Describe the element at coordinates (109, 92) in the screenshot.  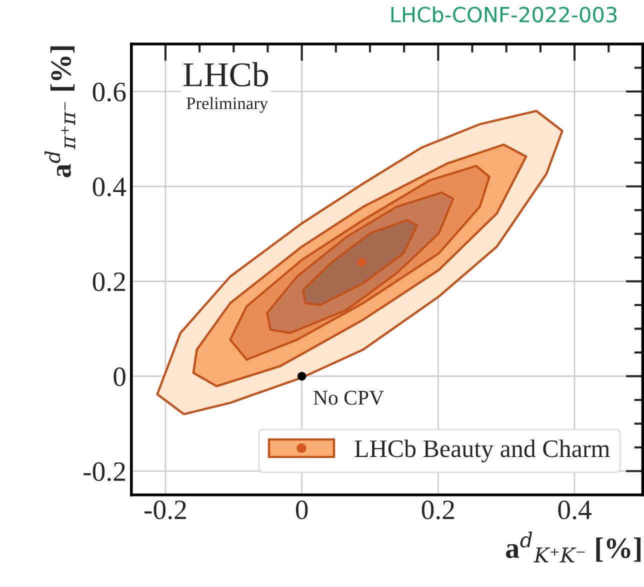
I see `y-tick-label: 0.6` at that location.